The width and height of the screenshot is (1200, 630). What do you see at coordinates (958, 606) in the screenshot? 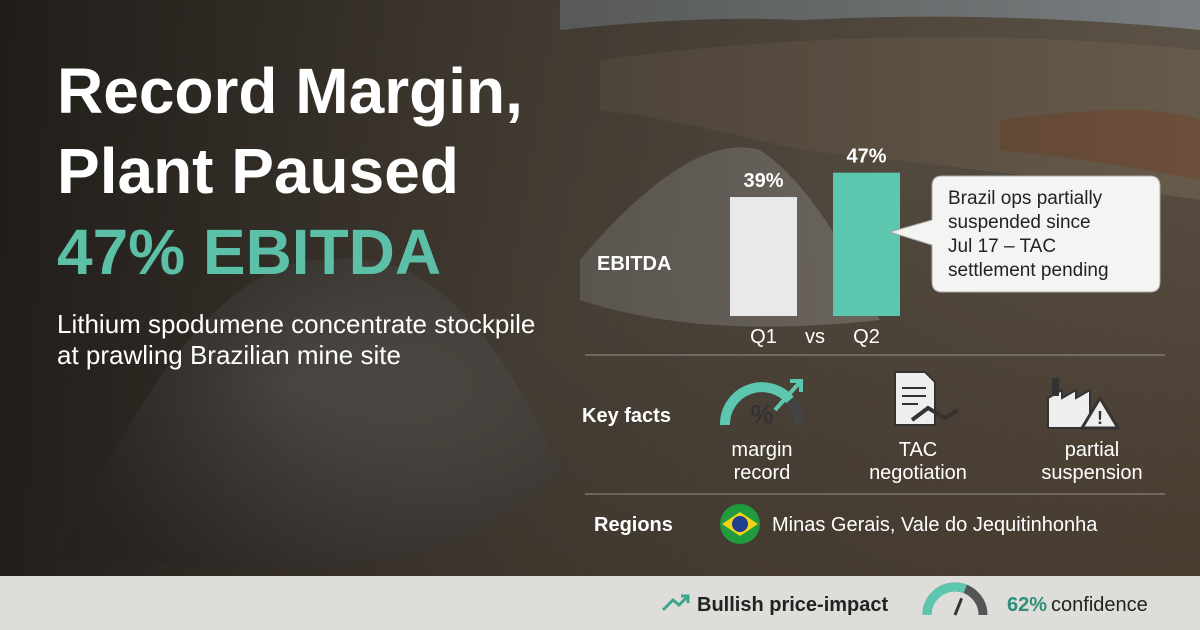
I see `gauge-needle` at bounding box center [958, 606].